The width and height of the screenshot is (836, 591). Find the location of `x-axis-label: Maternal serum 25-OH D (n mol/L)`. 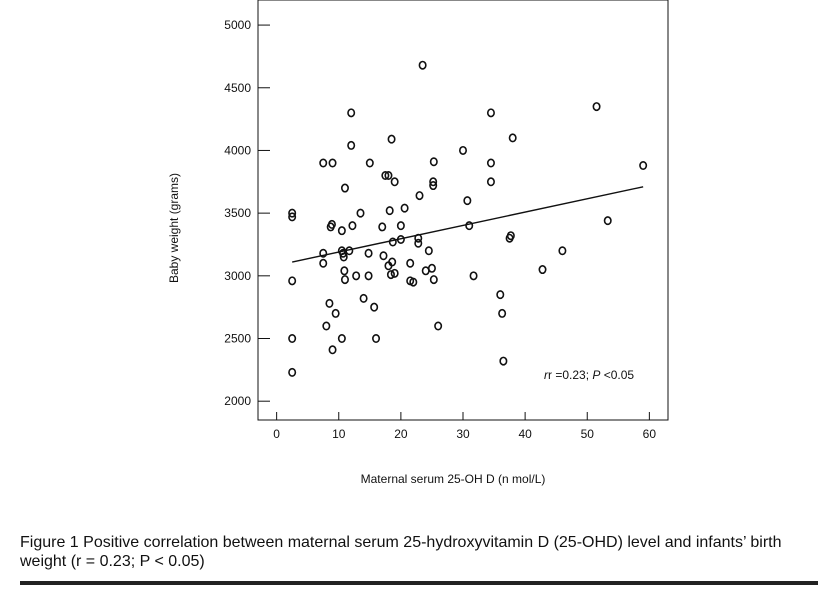

x-axis-label: Maternal serum 25-OH D (n mol/L) is located at coordinates (453, 479).